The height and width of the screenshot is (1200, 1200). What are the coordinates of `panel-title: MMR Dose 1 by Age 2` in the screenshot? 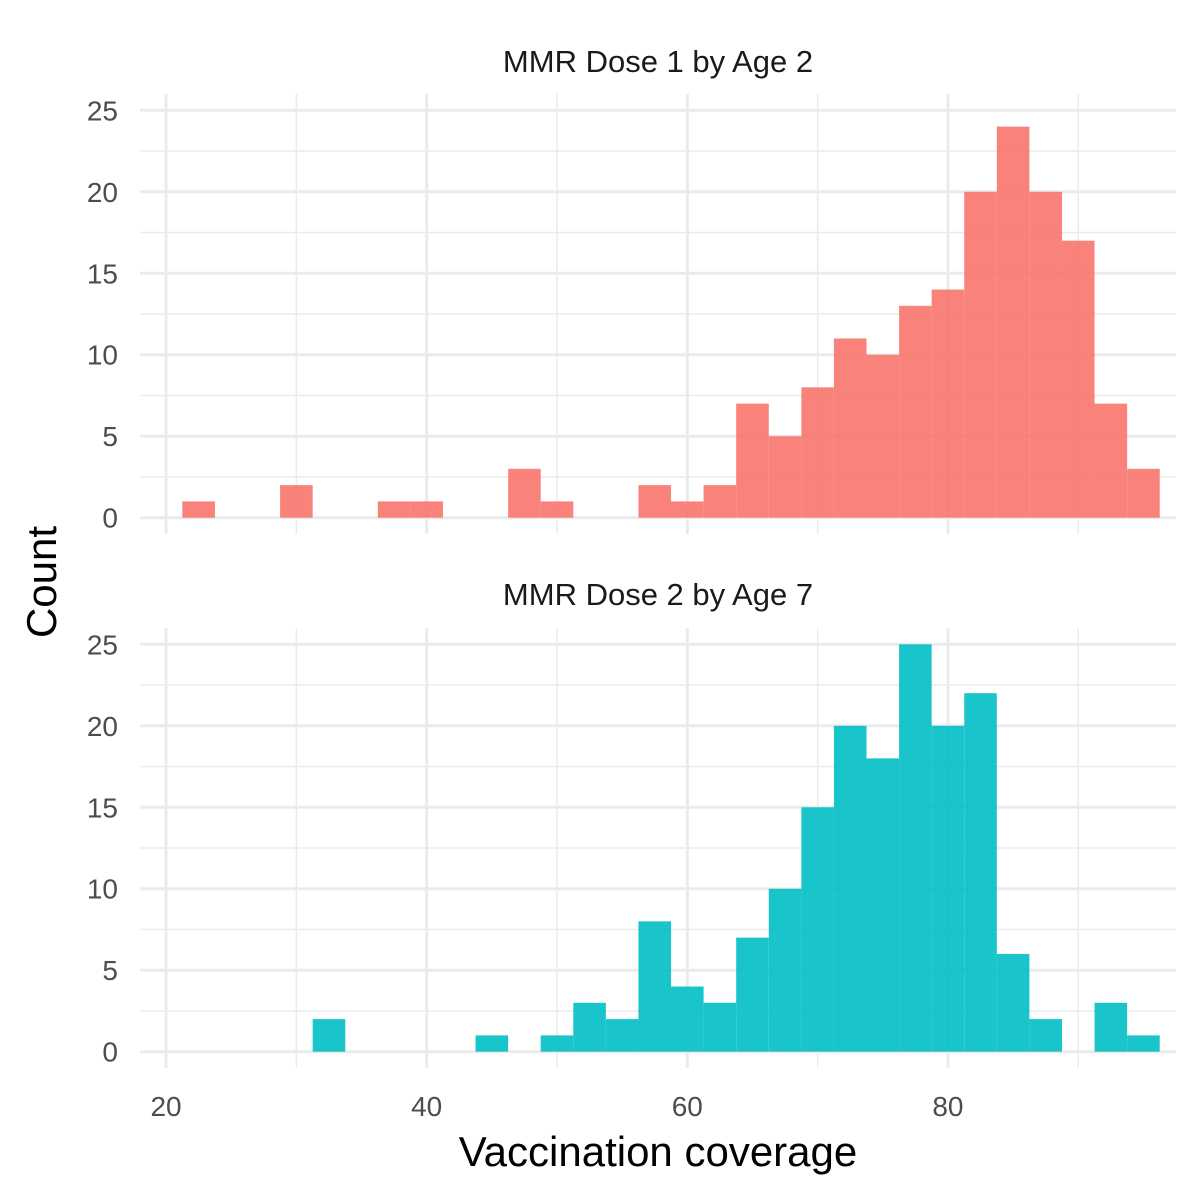 It's located at (658, 61).